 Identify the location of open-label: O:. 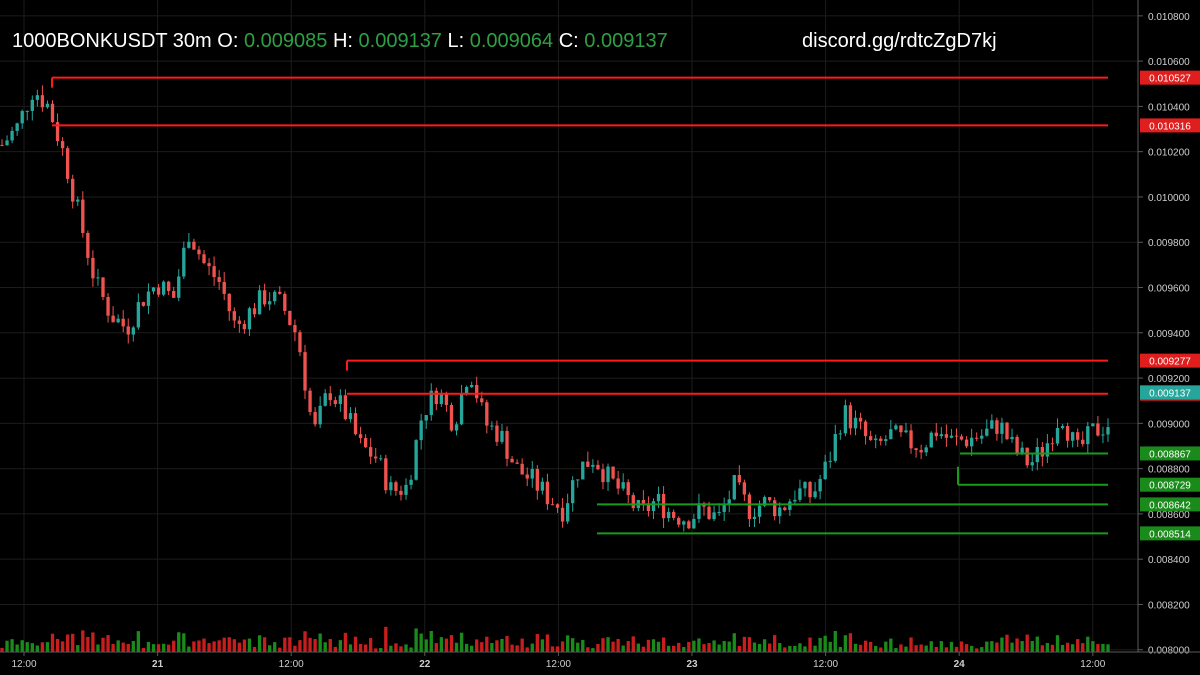
(228, 41).